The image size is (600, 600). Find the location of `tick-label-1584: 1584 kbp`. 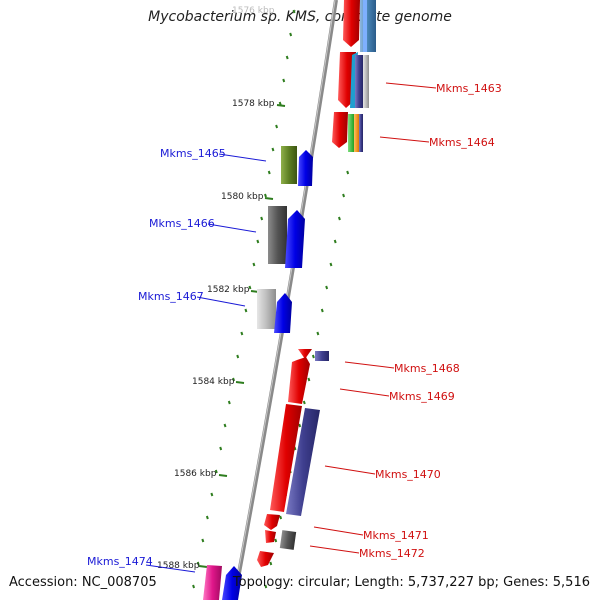

tick-label-1584: 1584 kbp is located at coordinates (218, 382).